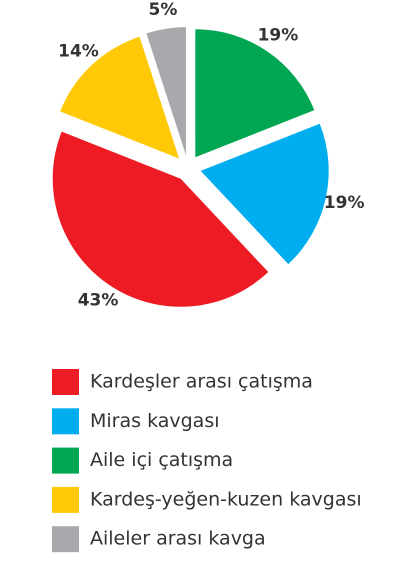 The image size is (405, 573). Describe the element at coordinates (163, 10) in the screenshot. I see `slice-label: 5%` at that location.